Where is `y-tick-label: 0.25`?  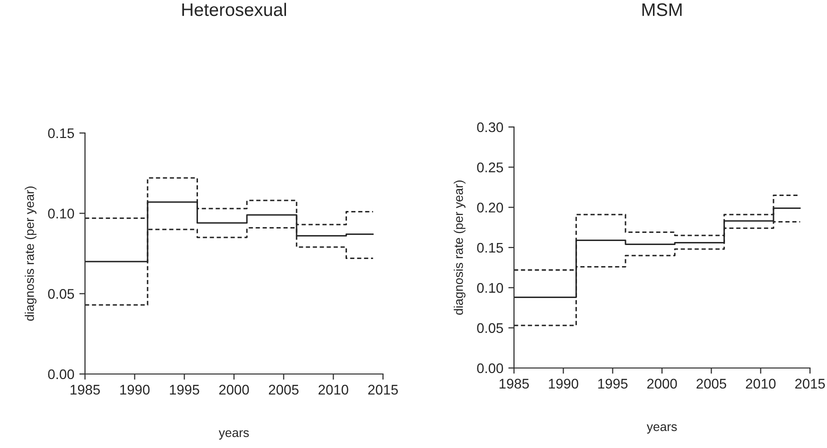 y-tick-label: 0.25 is located at coordinates (490, 167).